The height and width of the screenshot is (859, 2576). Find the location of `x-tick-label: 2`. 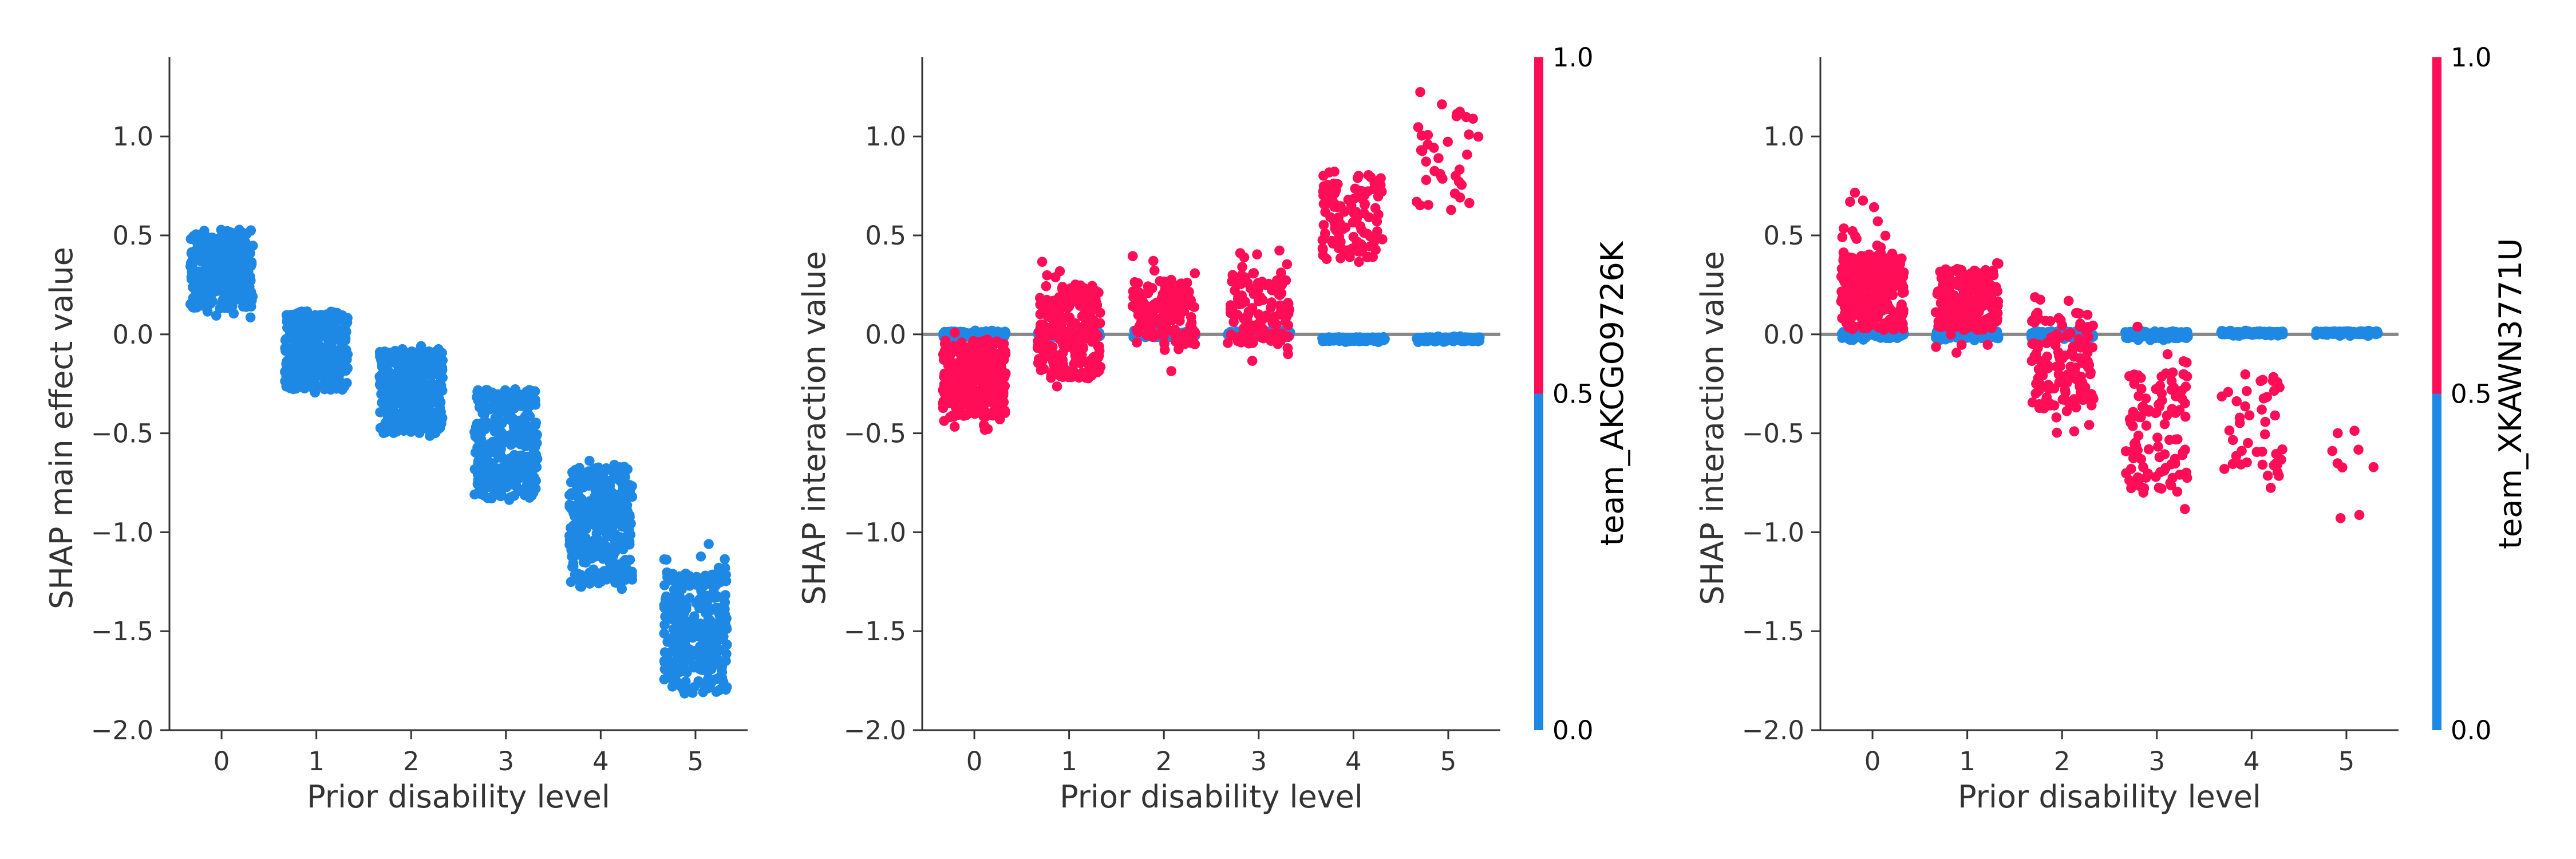

x-tick-label: 2 is located at coordinates (411, 761).